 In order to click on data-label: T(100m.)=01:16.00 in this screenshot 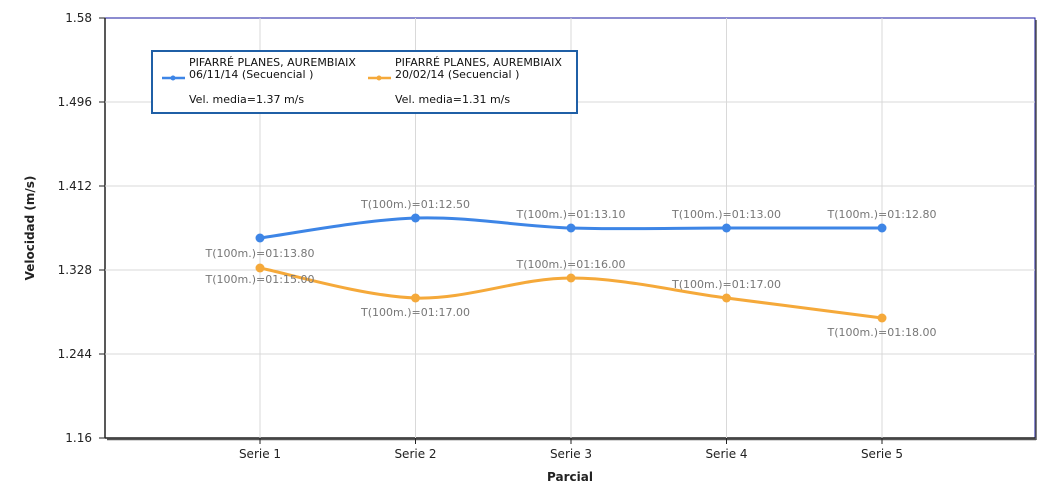, I will do `click(571, 264)`.